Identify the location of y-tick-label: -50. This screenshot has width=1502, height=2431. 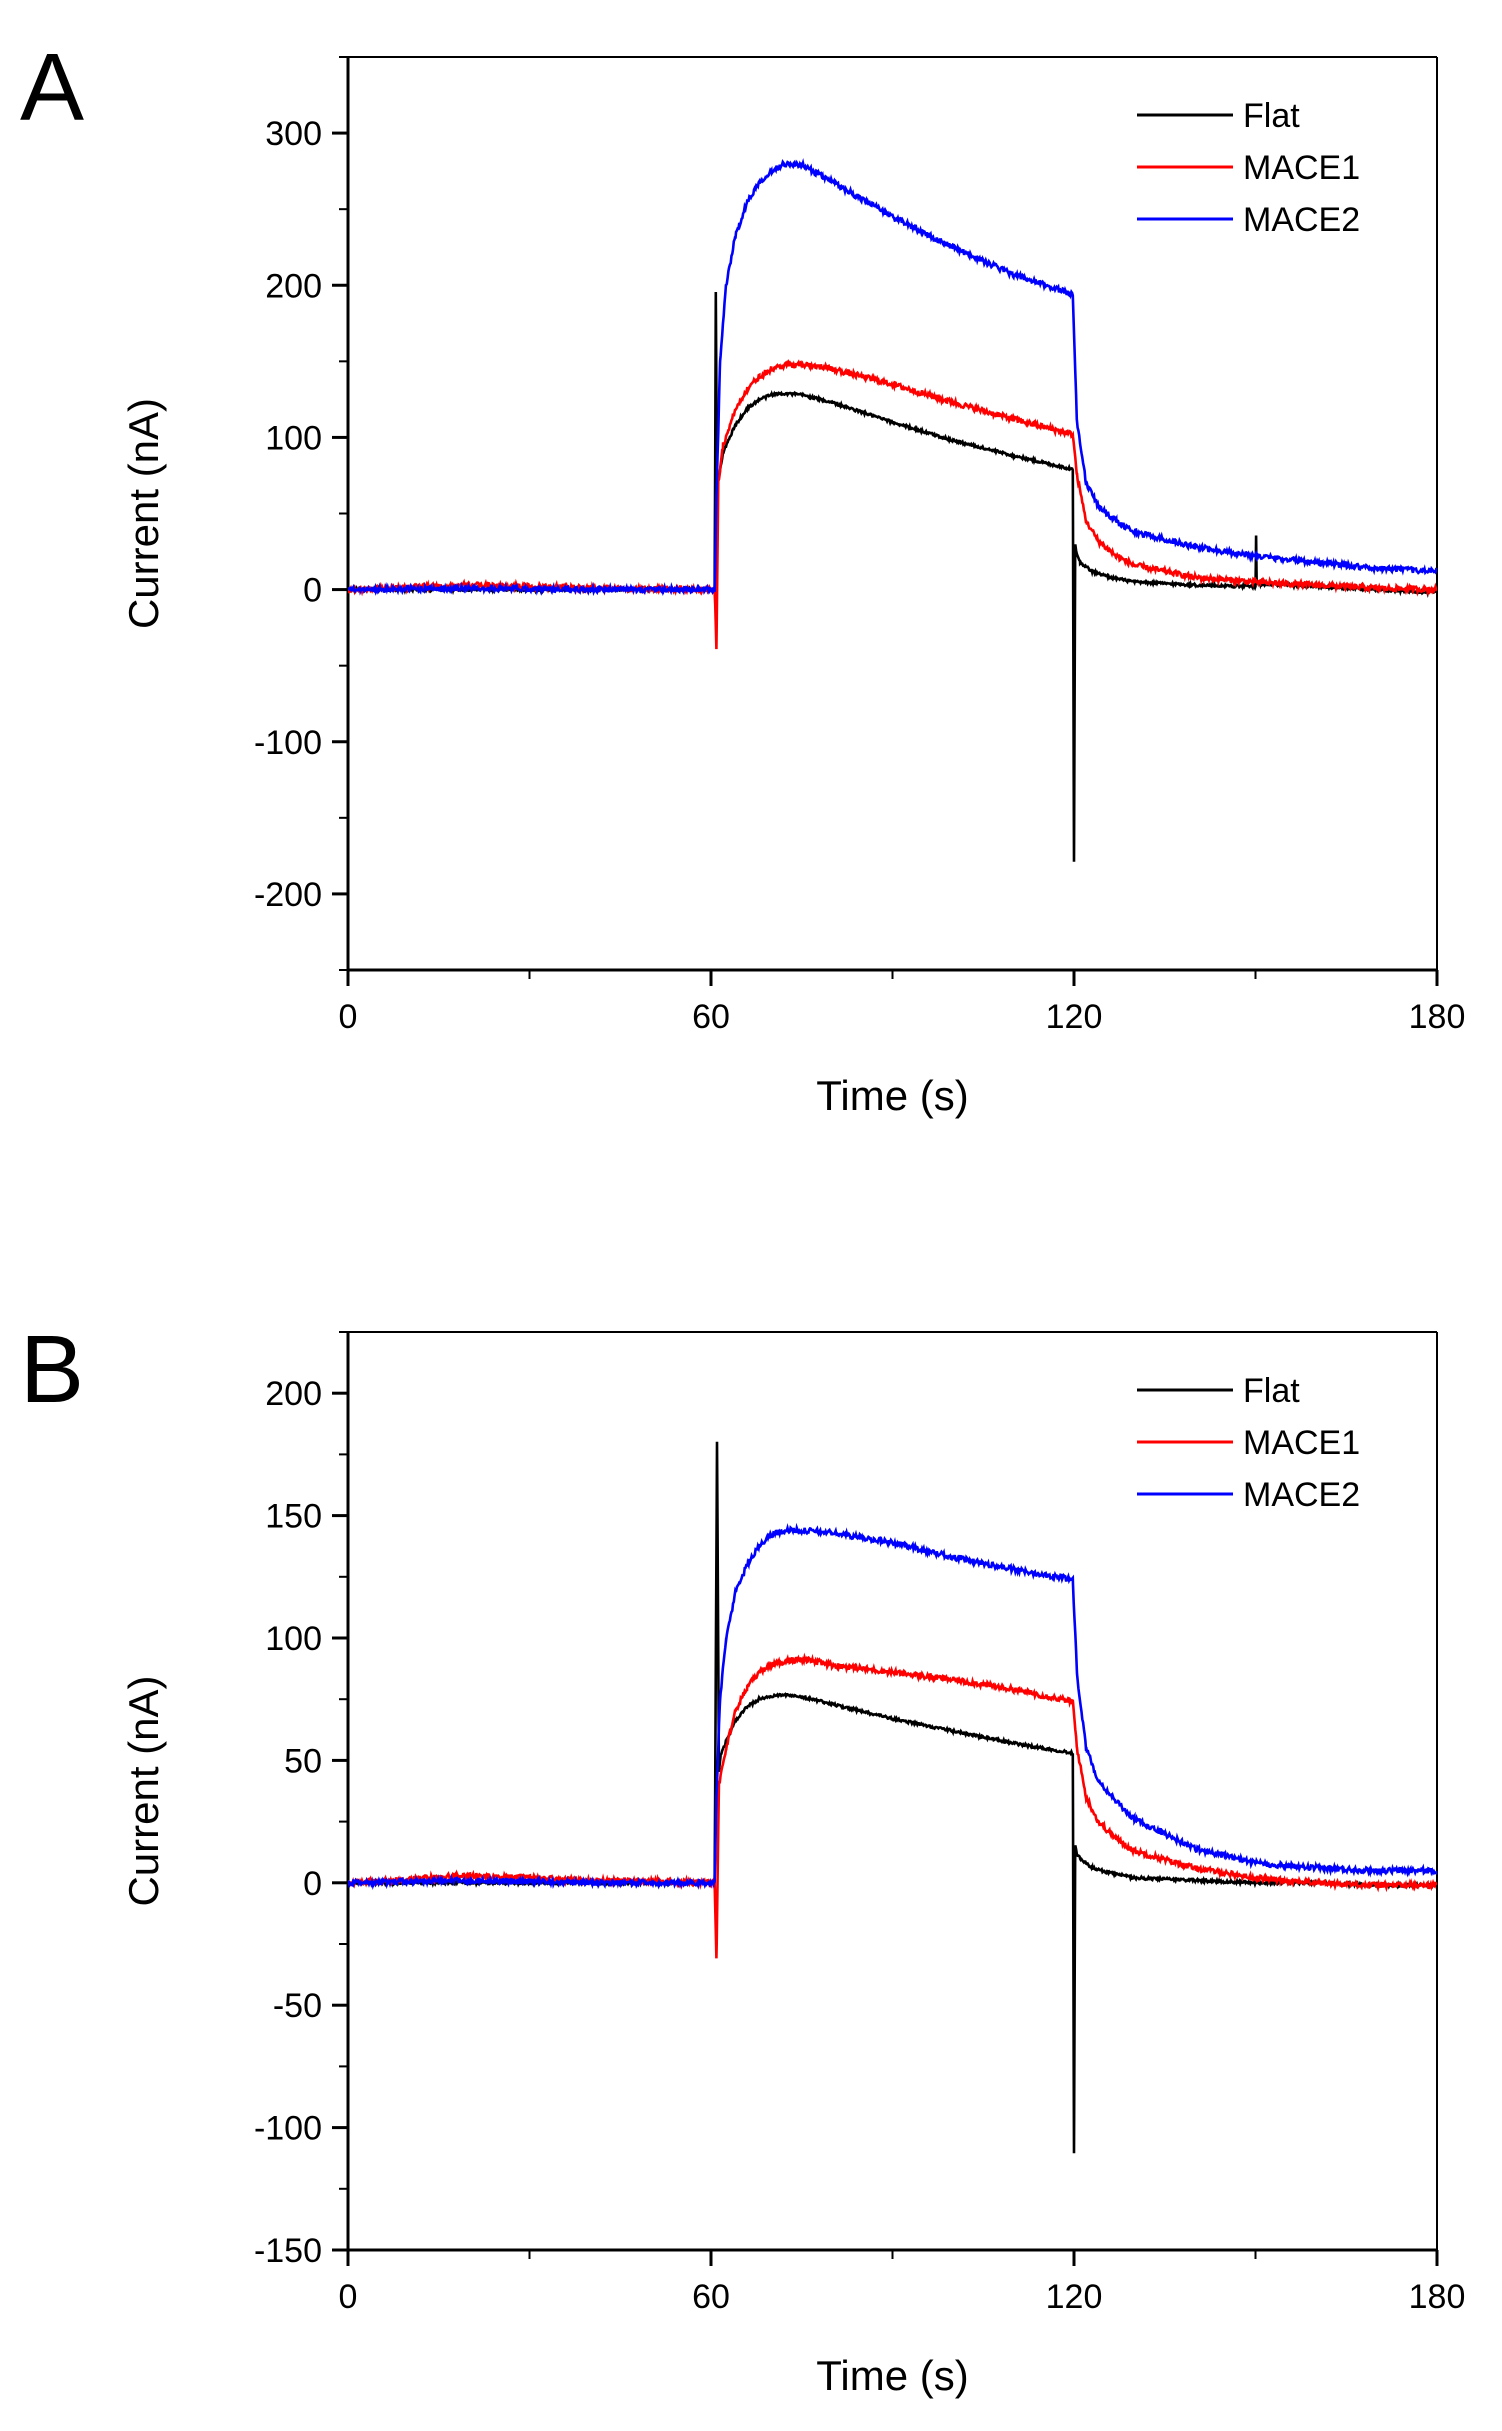
(297, 2006).